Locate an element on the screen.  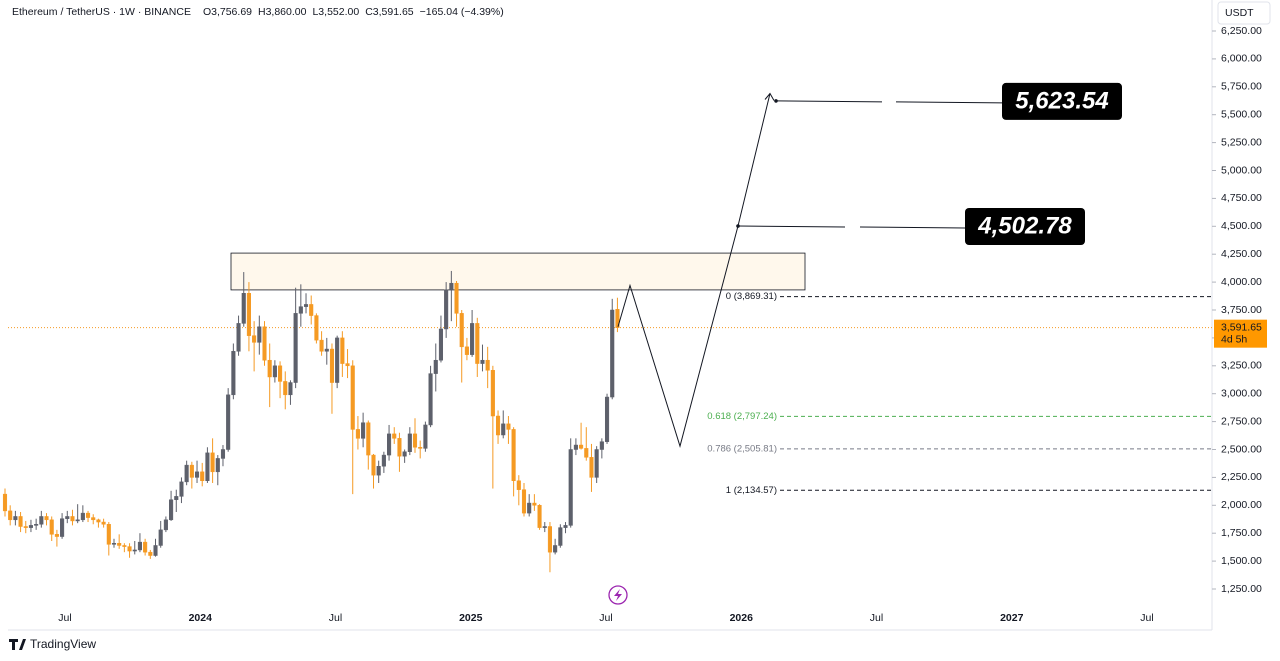
countdown: 4d 5h is located at coordinates (1234, 339).